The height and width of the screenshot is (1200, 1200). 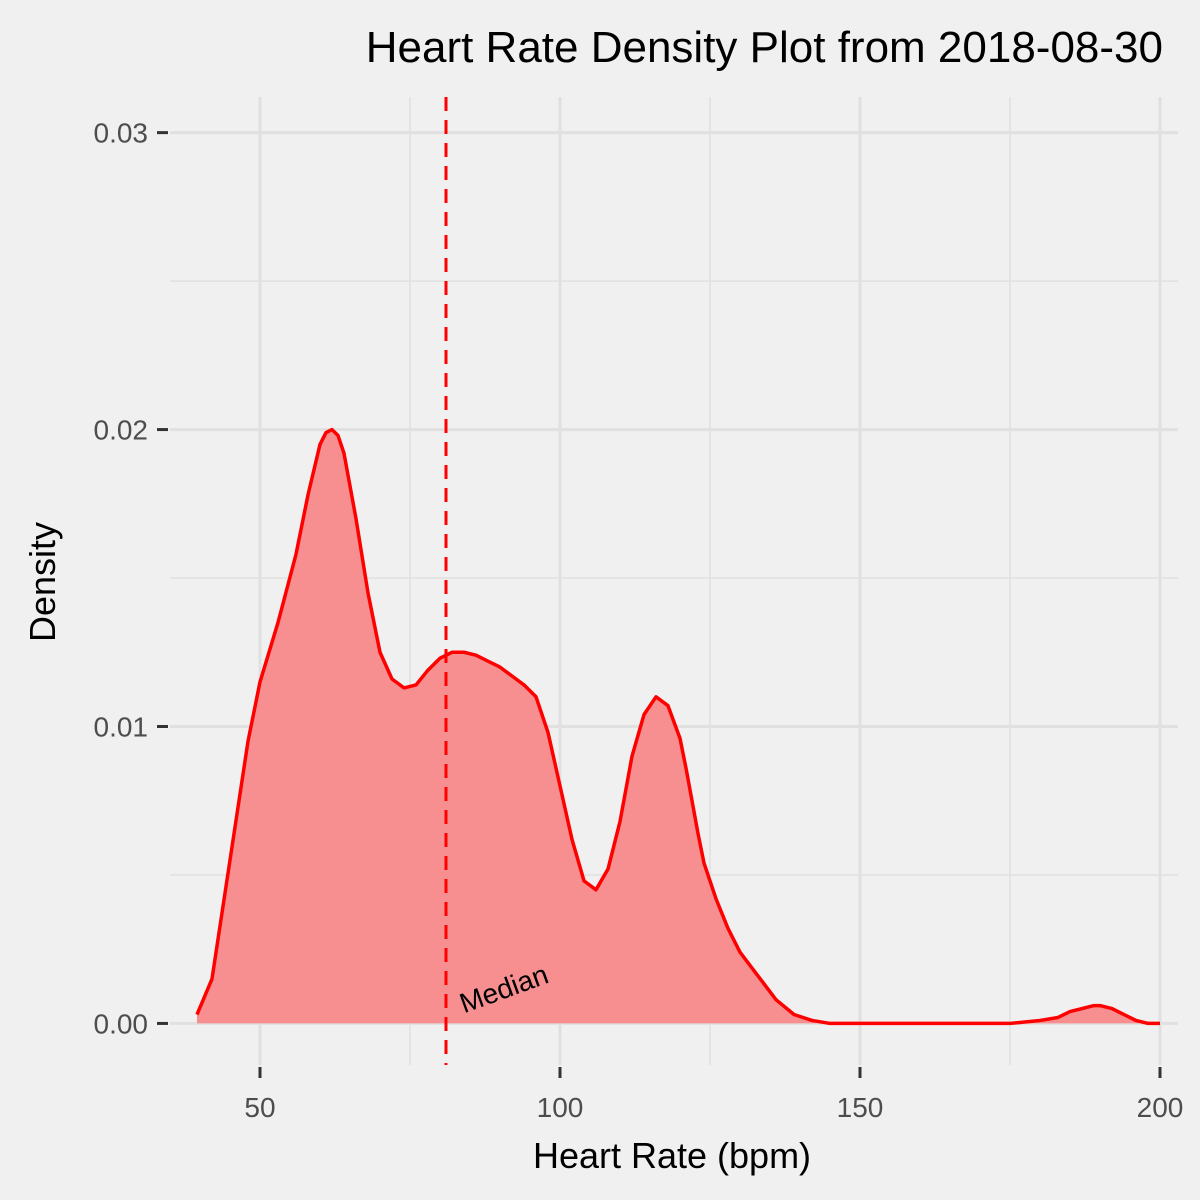 What do you see at coordinates (121, 1023) in the screenshot?
I see `y-tick-label: 0.00` at bounding box center [121, 1023].